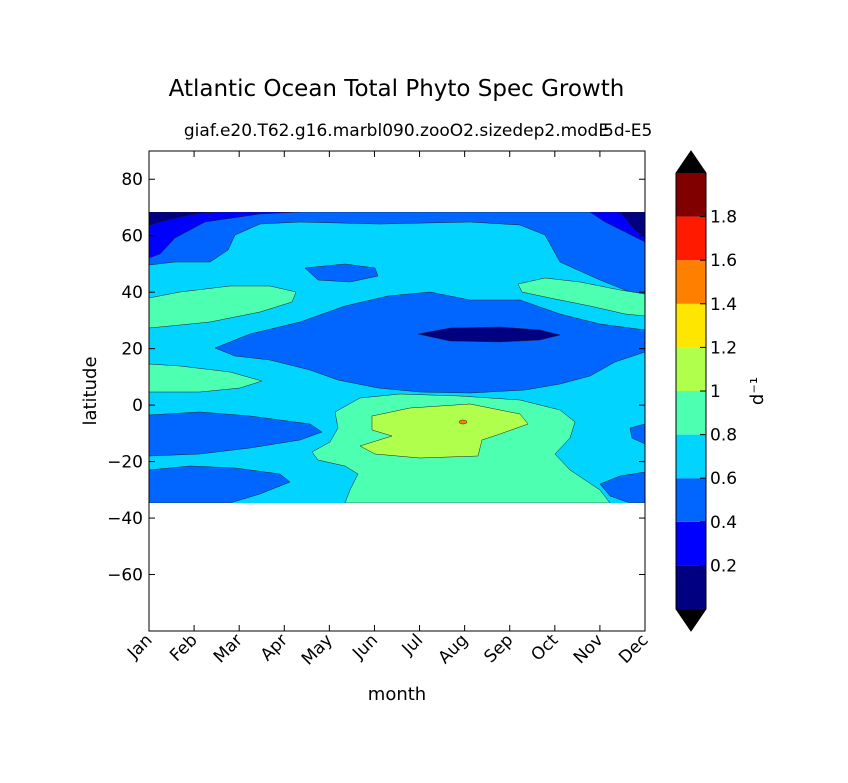 Image resolution: width=848 pixels, height=783 pixels. What do you see at coordinates (220, 484) in the screenshot?
I see `contour-south-blue-west` at bounding box center [220, 484].